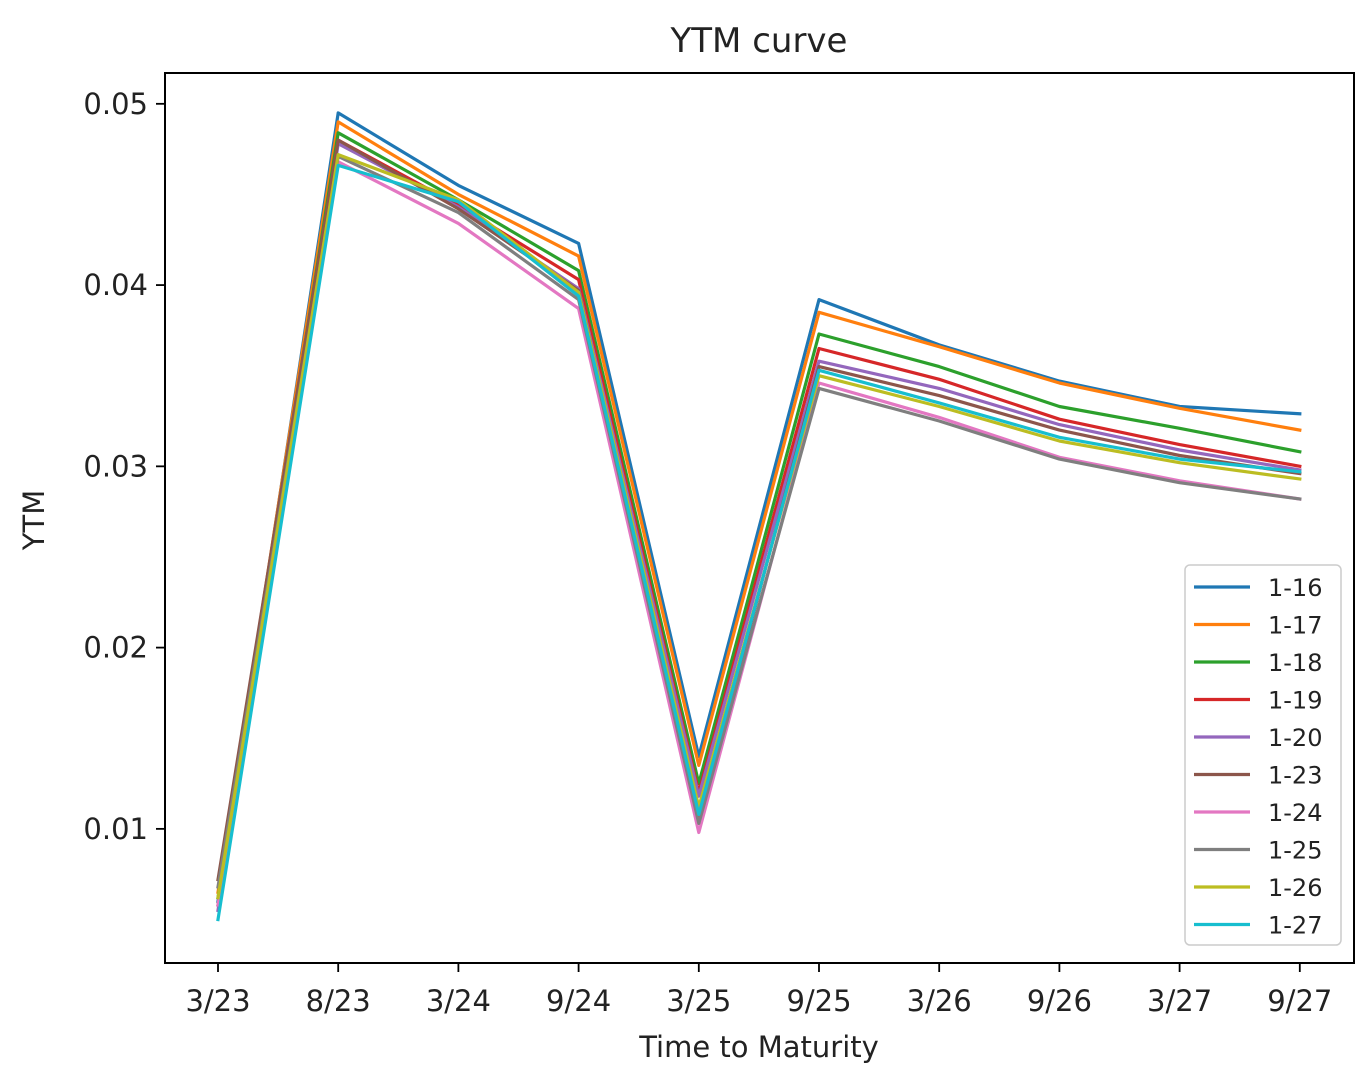  What do you see at coordinates (1295, 738) in the screenshot?
I see `legend-label-1-20: 1-20` at bounding box center [1295, 738].